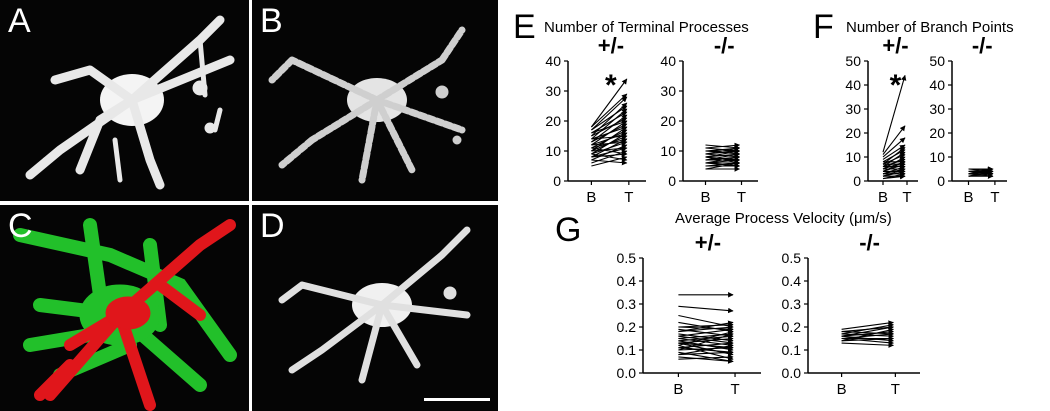  What do you see at coordinates (668, 121) in the screenshot?
I see `panel_e-right-y-tick-label: 20` at bounding box center [668, 121].